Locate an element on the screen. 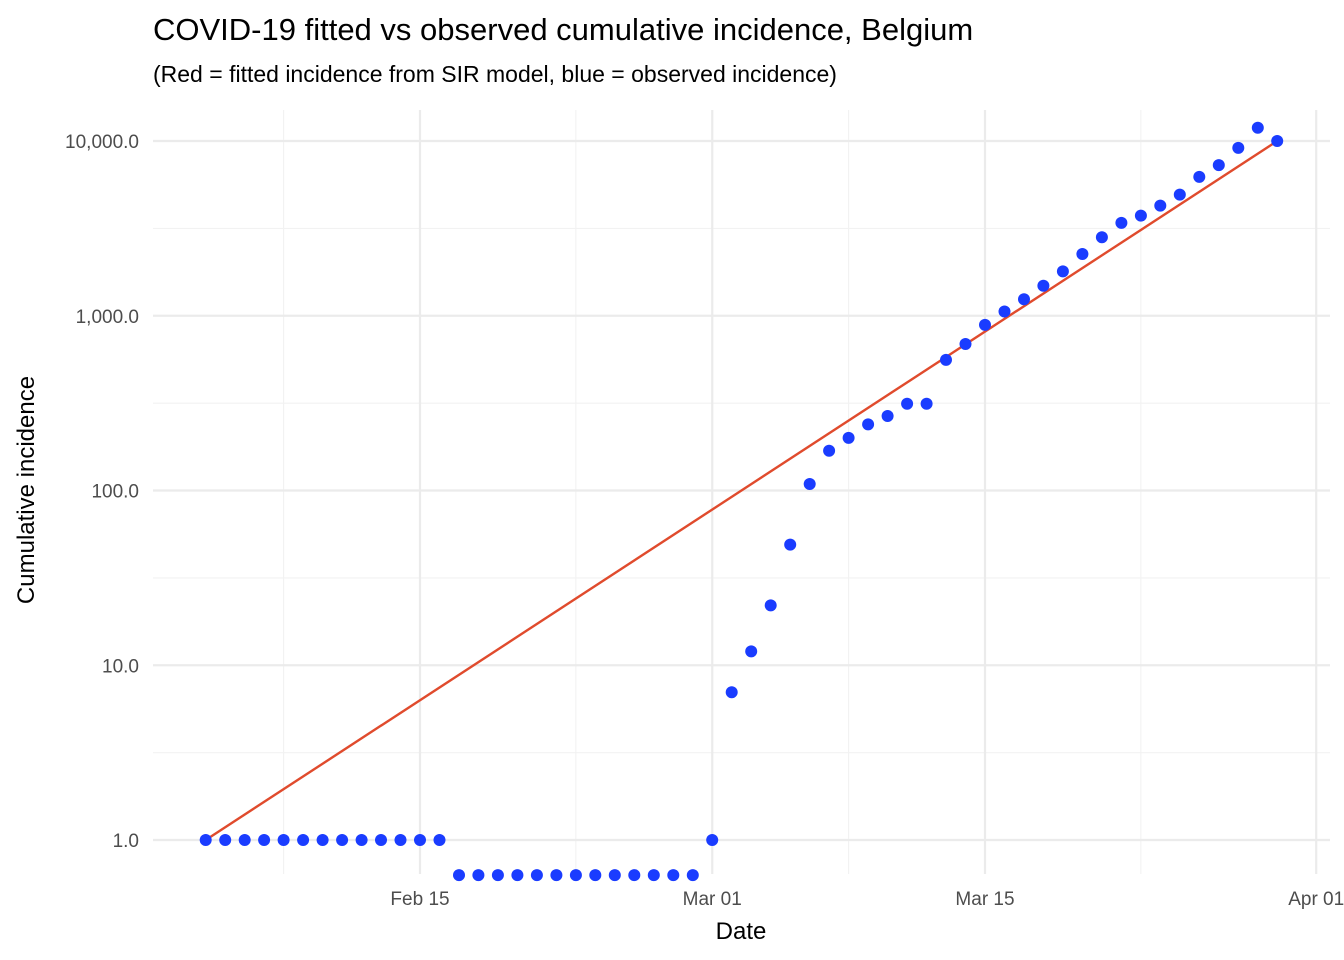 The image size is (1344, 960). x-tick-label: Mar 15 is located at coordinates (984, 899).